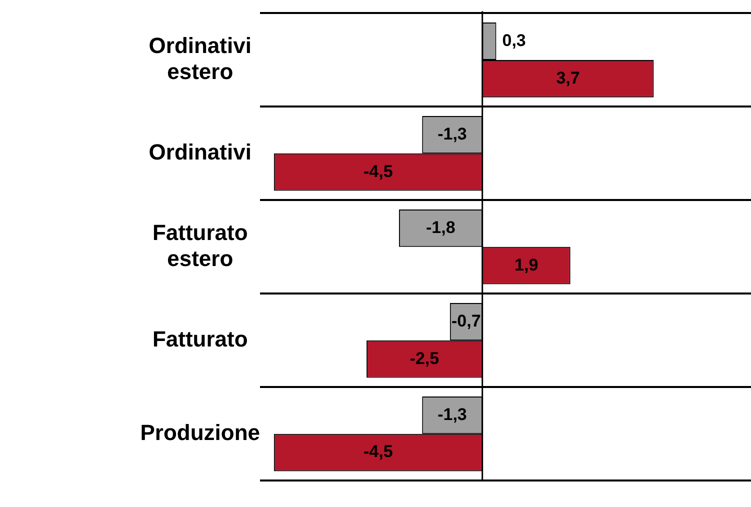 The width and height of the screenshot is (751, 507). Describe the element at coordinates (466, 320) in the screenshot. I see `data-label: -0,7` at that location.